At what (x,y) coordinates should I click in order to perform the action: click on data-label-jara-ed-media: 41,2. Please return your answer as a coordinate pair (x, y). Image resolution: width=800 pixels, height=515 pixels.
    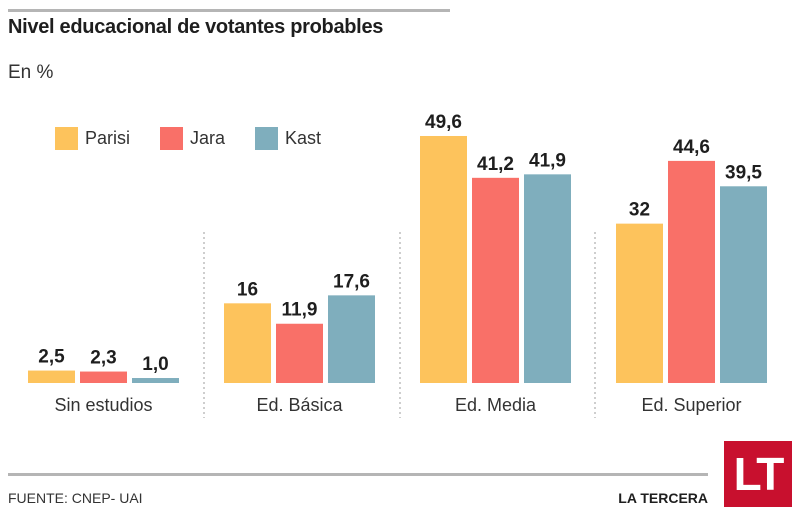
    Looking at the image, I should click on (495, 164).